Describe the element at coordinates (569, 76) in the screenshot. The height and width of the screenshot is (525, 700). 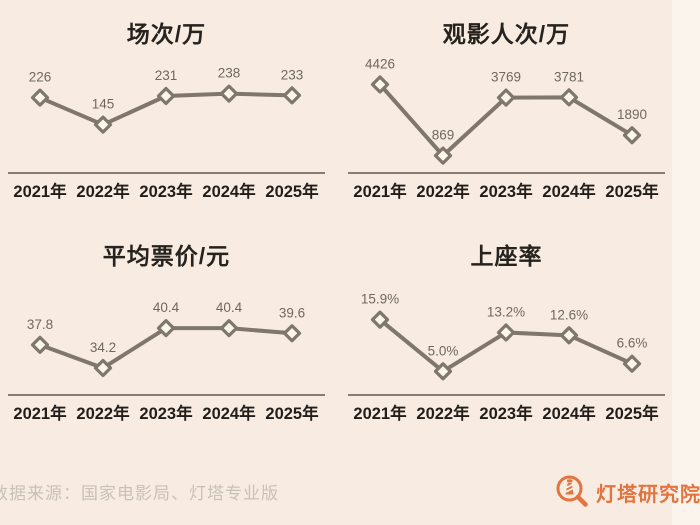
I see `data-label: 3781` at that location.